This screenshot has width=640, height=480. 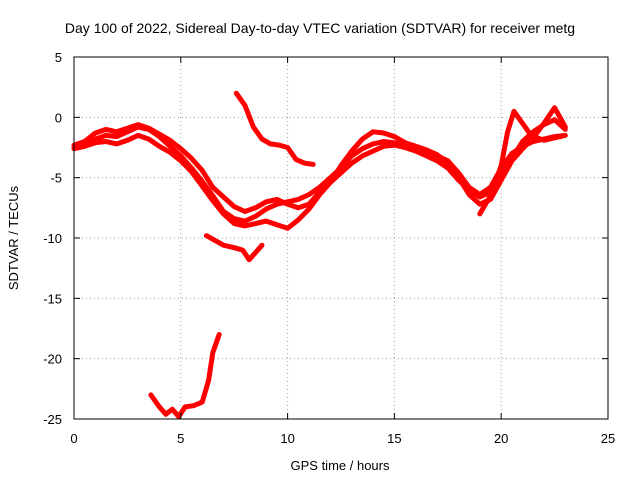 I want to click on x-tick-label: 20, so click(x=501, y=438).